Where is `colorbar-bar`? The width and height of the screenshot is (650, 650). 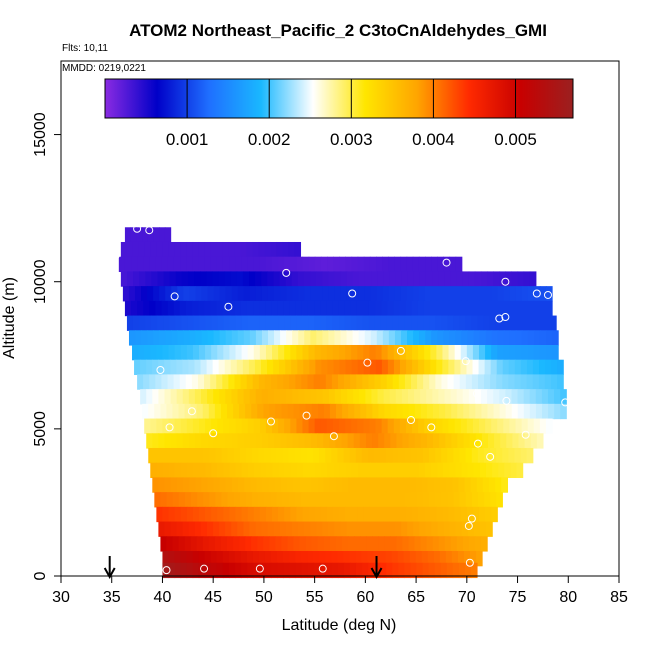
colorbar-bar is located at coordinates (339, 98).